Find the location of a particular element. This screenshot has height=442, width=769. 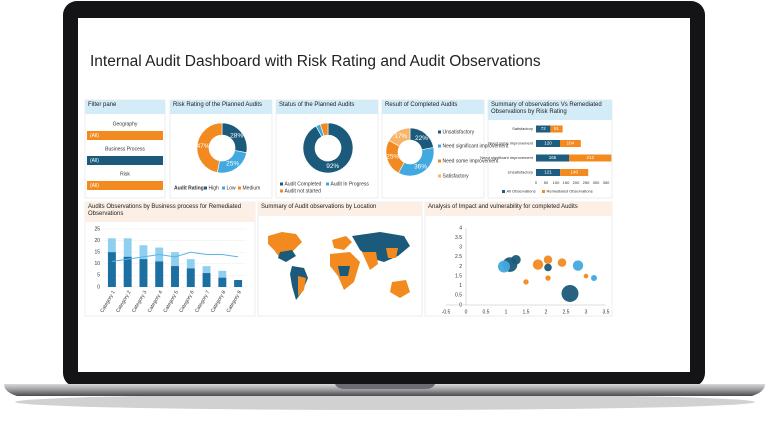

x-tick-label: 250 is located at coordinates (586, 182).